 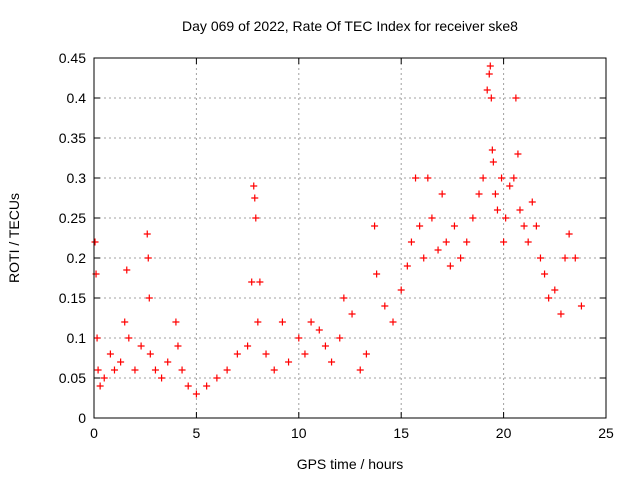 What do you see at coordinates (299, 433) in the screenshot?
I see `x-tick-label: 10` at bounding box center [299, 433].